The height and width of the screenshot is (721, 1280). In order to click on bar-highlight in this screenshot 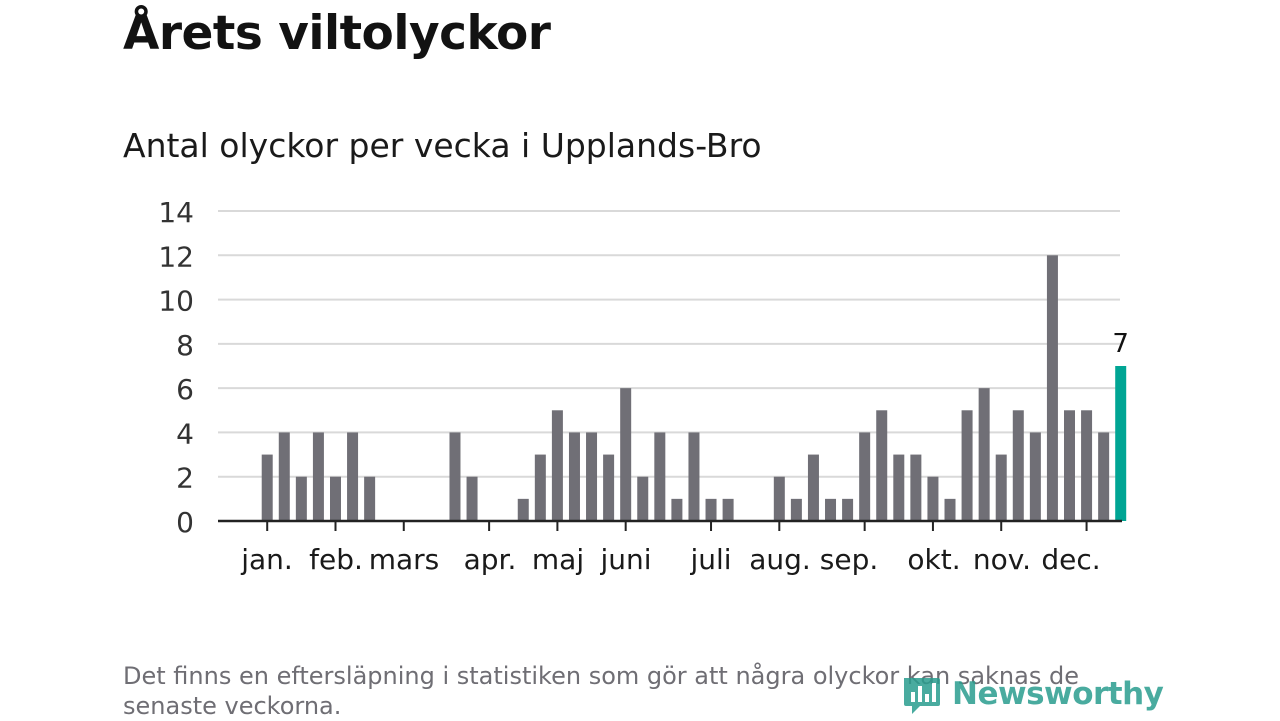, I will do `click(1121, 443)`.